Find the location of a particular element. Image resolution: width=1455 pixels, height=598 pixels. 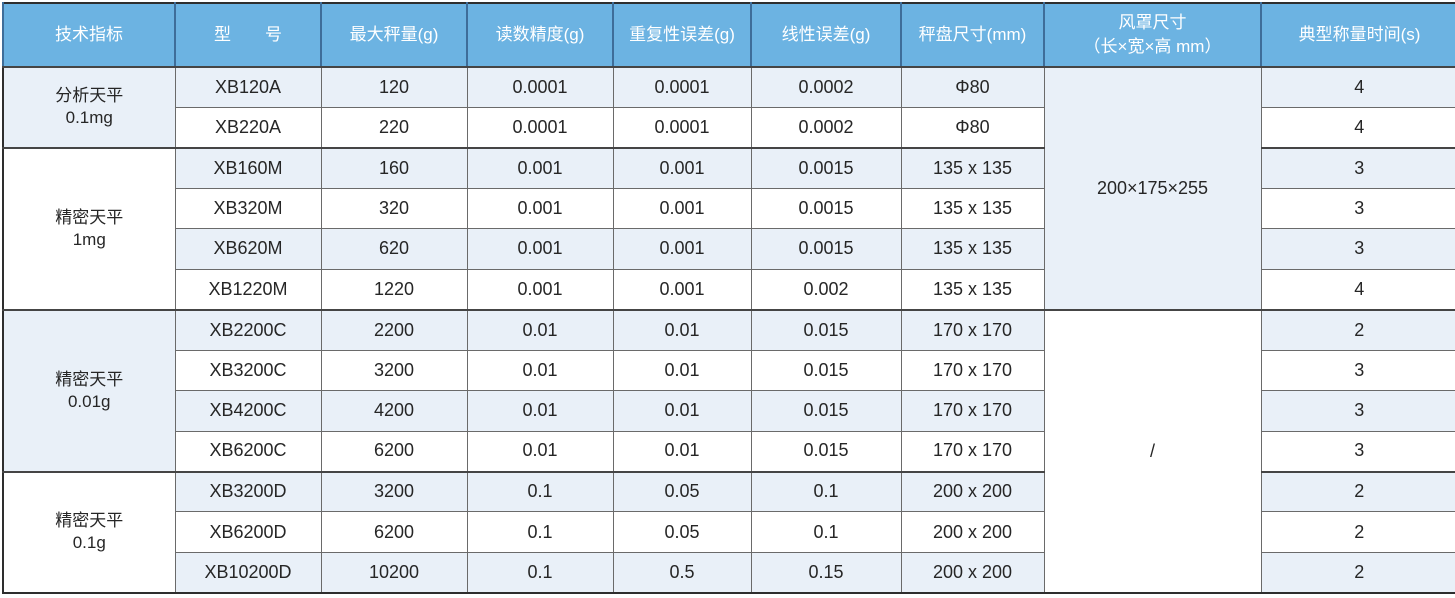

cell-repeatability-error: 0.5 is located at coordinates (682, 572).